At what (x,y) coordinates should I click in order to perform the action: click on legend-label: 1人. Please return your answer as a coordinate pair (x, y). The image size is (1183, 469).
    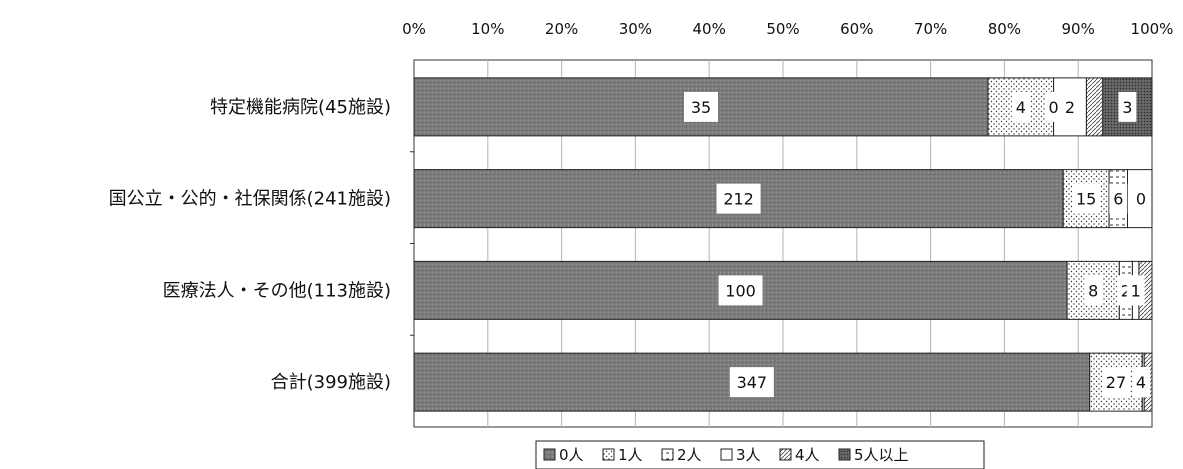
    Looking at the image, I should click on (630, 455).